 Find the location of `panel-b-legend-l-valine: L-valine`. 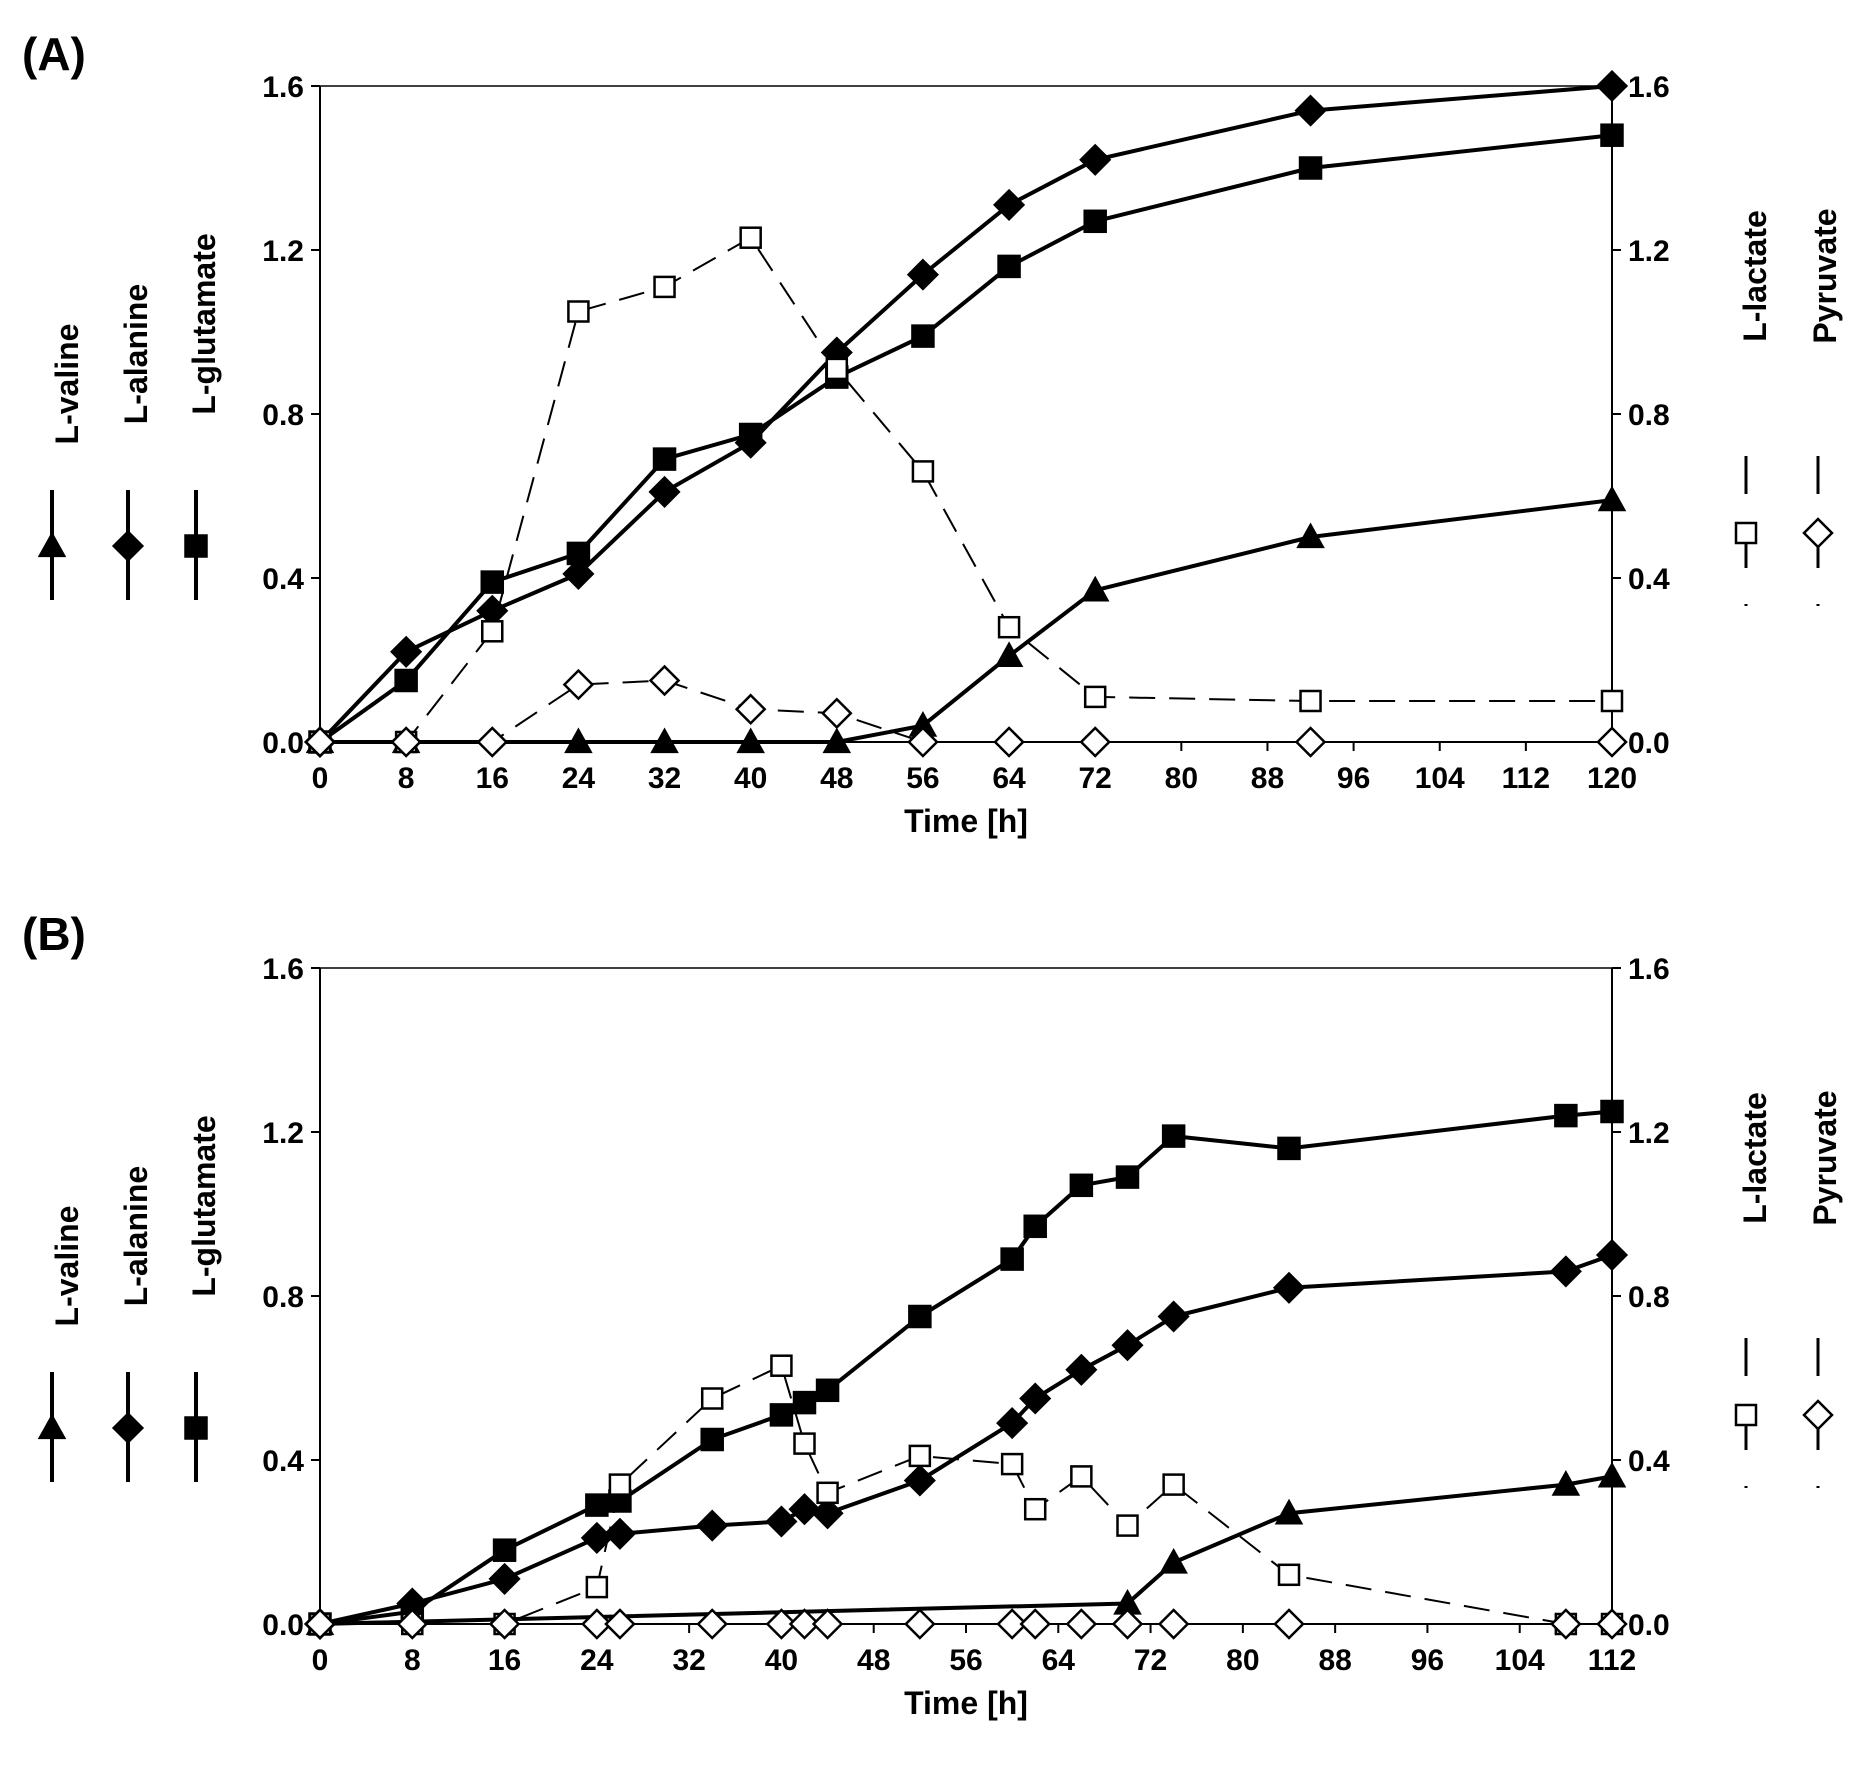

panel-b-legend-l-valine: L-valine is located at coordinates (61, 1344).